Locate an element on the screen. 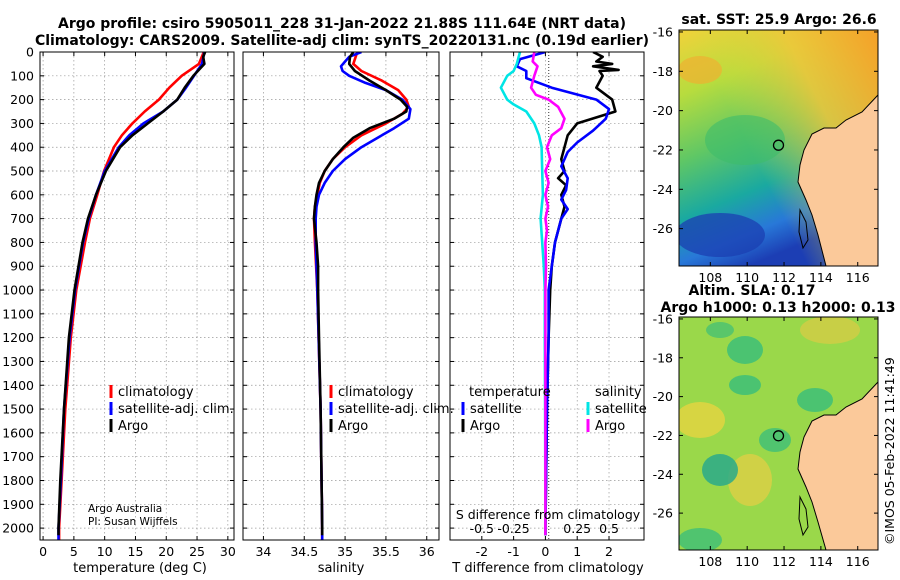 The image size is (900, 580). sla-map-field is located at coordinates (778, 433).